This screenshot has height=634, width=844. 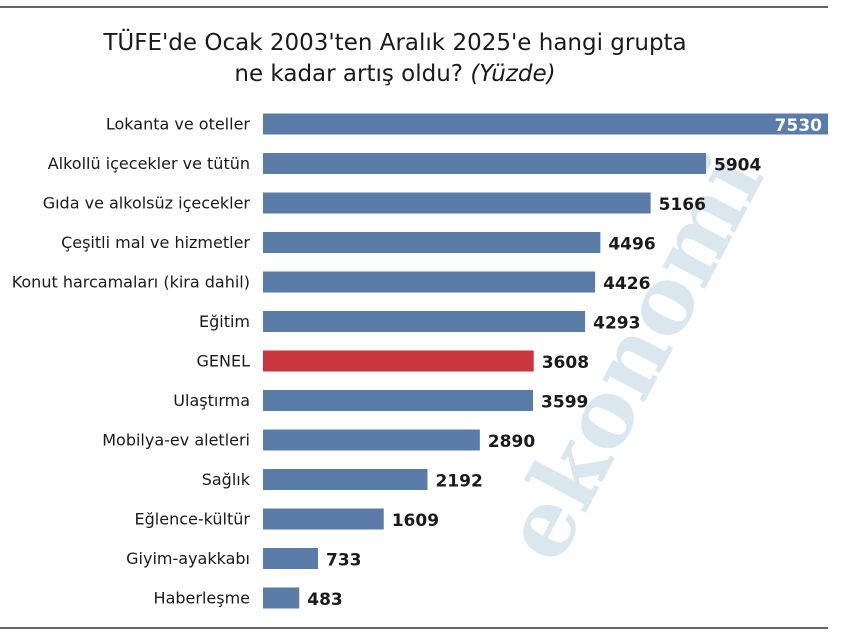 What do you see at coordinates (178, 124) in the screenshot?
I see `category-label: Lokanta ve oteller` at bounding box center [178, 124].